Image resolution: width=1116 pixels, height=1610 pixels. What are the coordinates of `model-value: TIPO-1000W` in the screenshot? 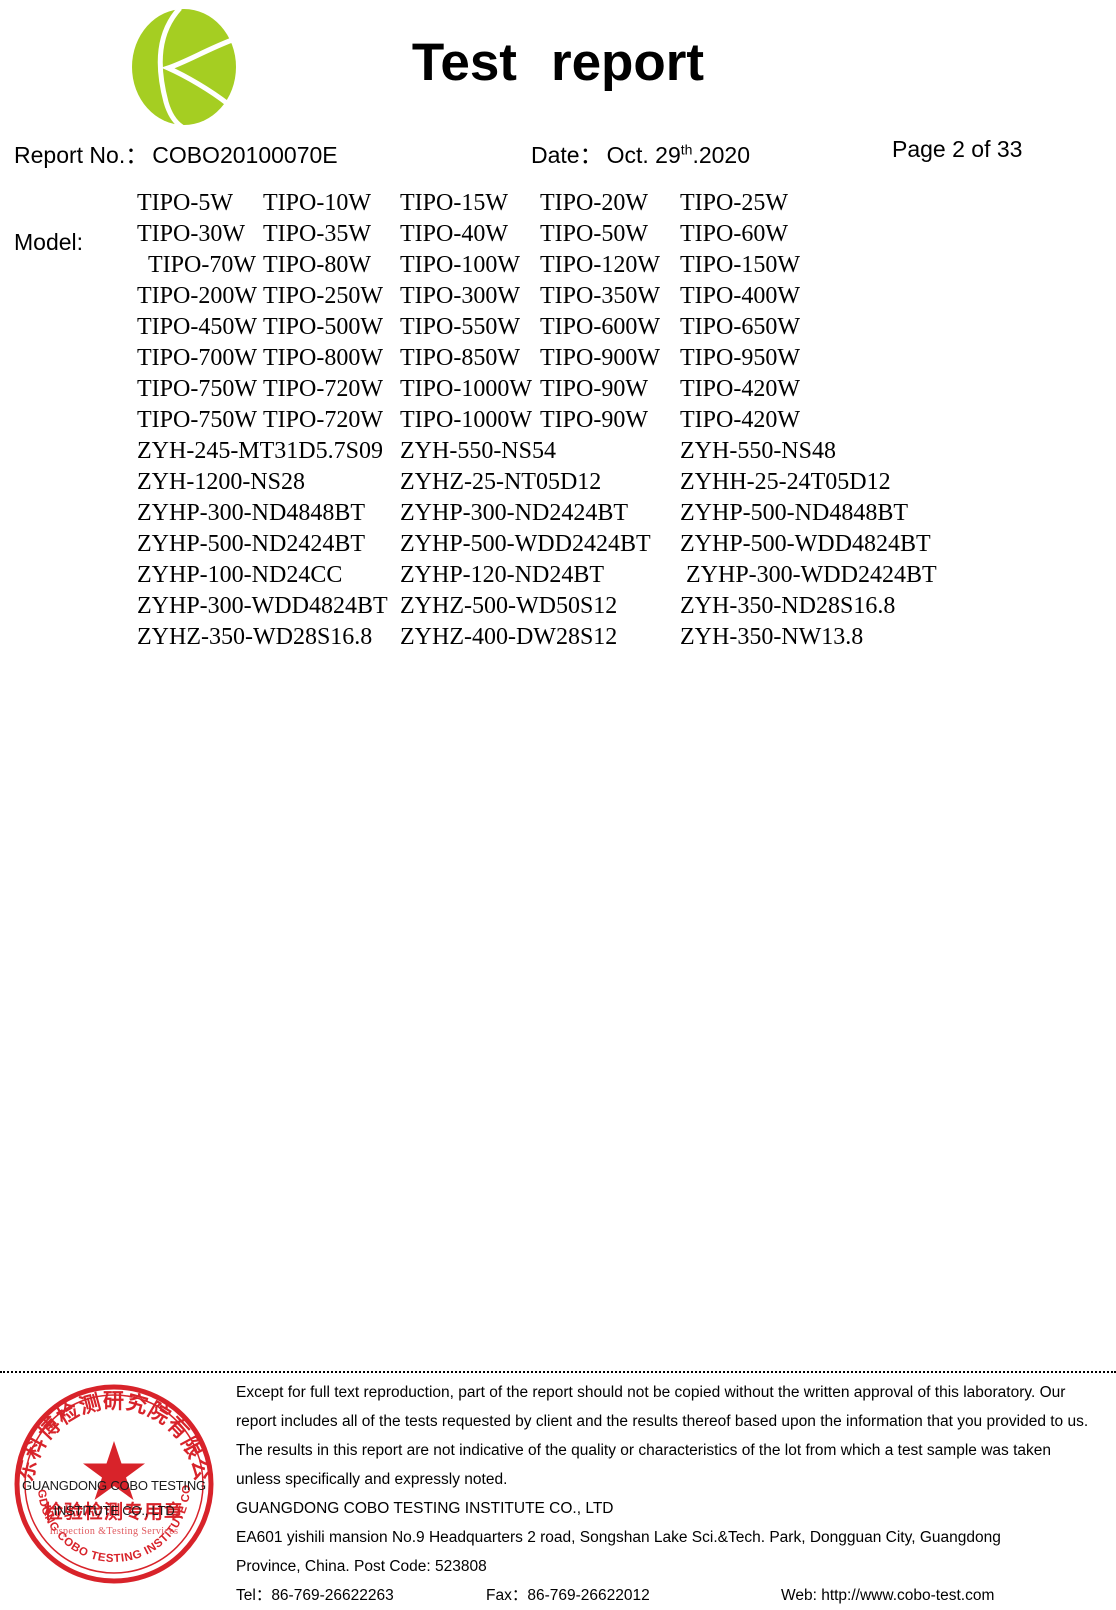 It's located at (466, 389).